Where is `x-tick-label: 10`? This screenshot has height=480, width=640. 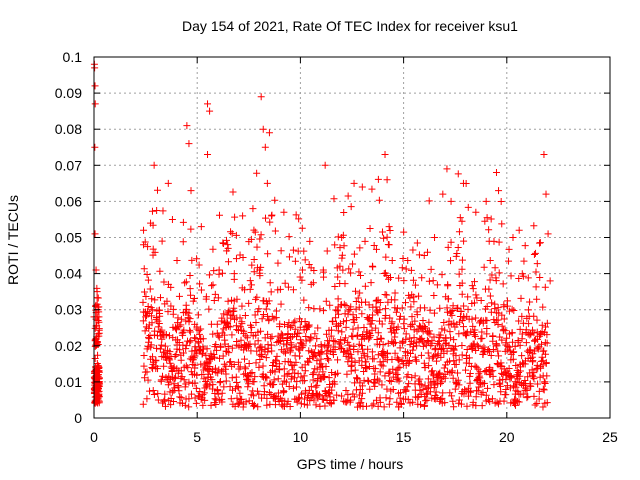 x-tick-label: 10 is located at coordinates (301, 437).